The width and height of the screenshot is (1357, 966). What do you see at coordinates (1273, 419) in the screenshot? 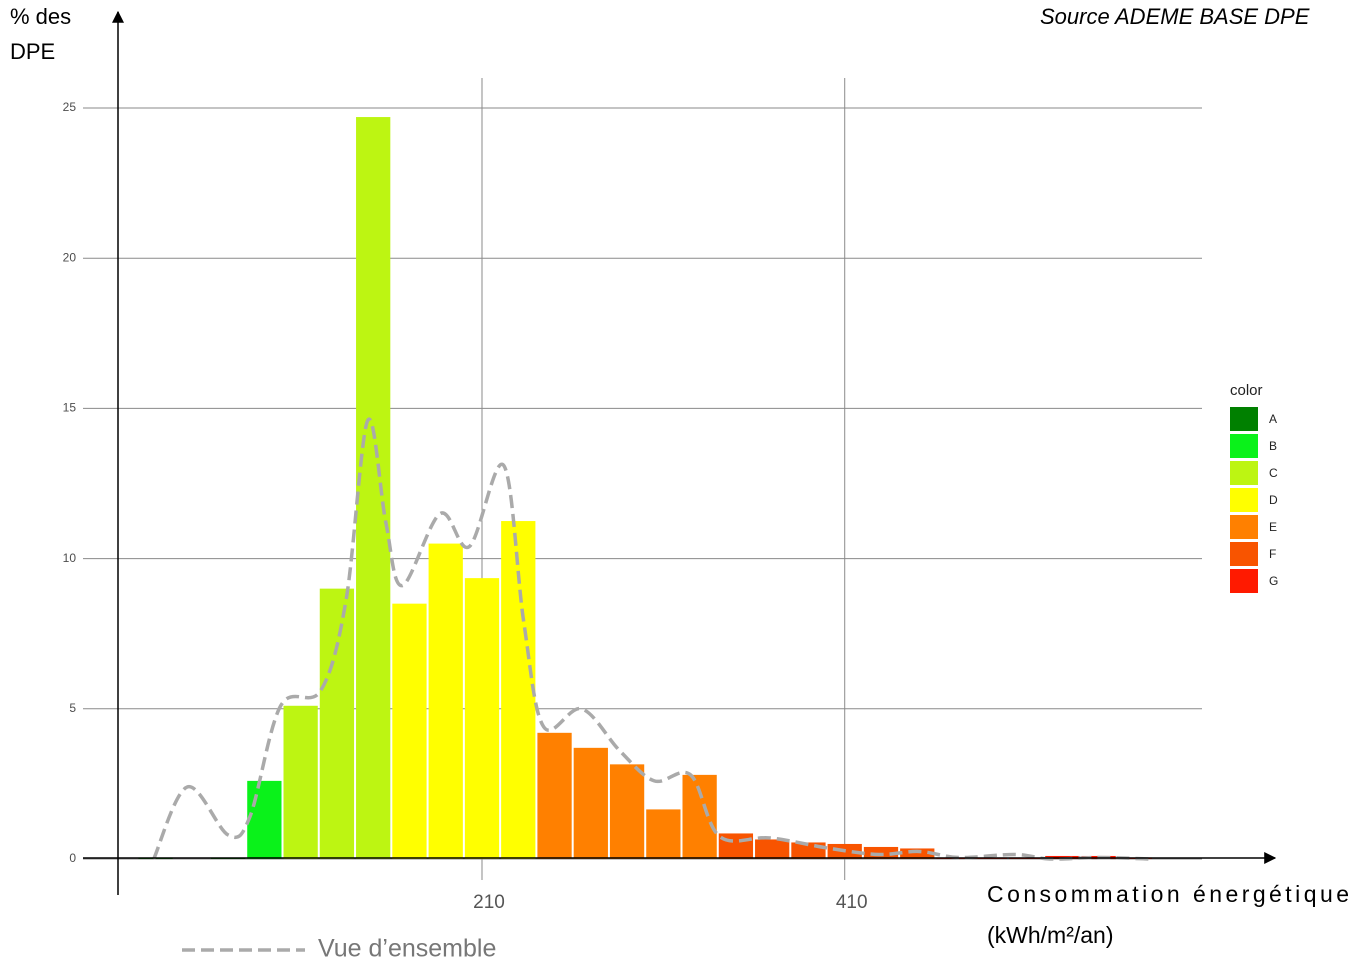
I see `legend-label: A` at bounding box center [1273, 419].